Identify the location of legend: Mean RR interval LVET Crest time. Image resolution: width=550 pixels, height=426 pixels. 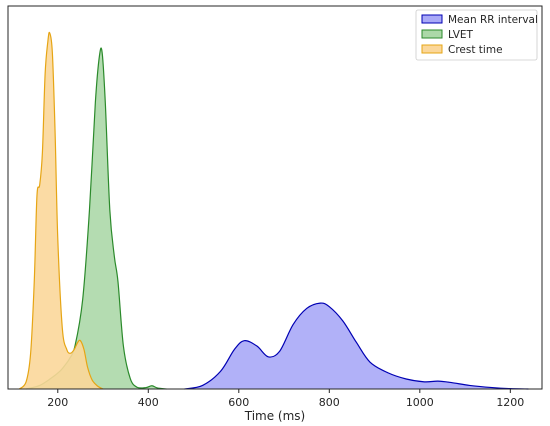
(476, 35).